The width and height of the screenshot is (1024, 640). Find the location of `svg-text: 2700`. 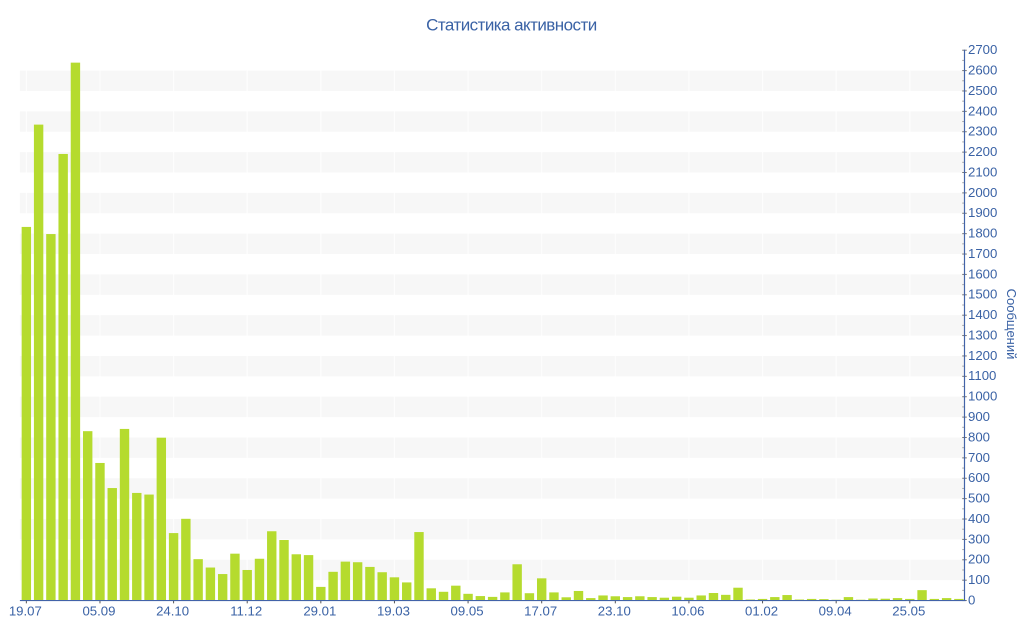

svg-text: 2700 is located at coordinates (982, 49).